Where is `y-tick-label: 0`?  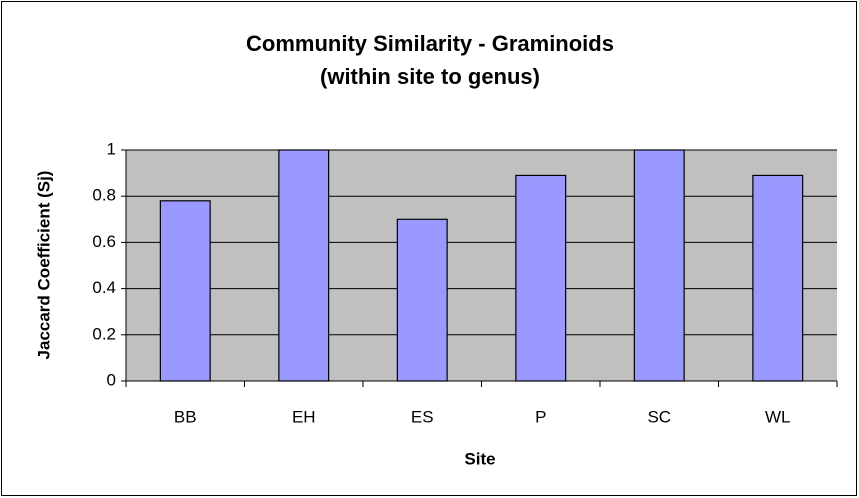
y-tick-label: 0 is located at coordinates (111, 379).